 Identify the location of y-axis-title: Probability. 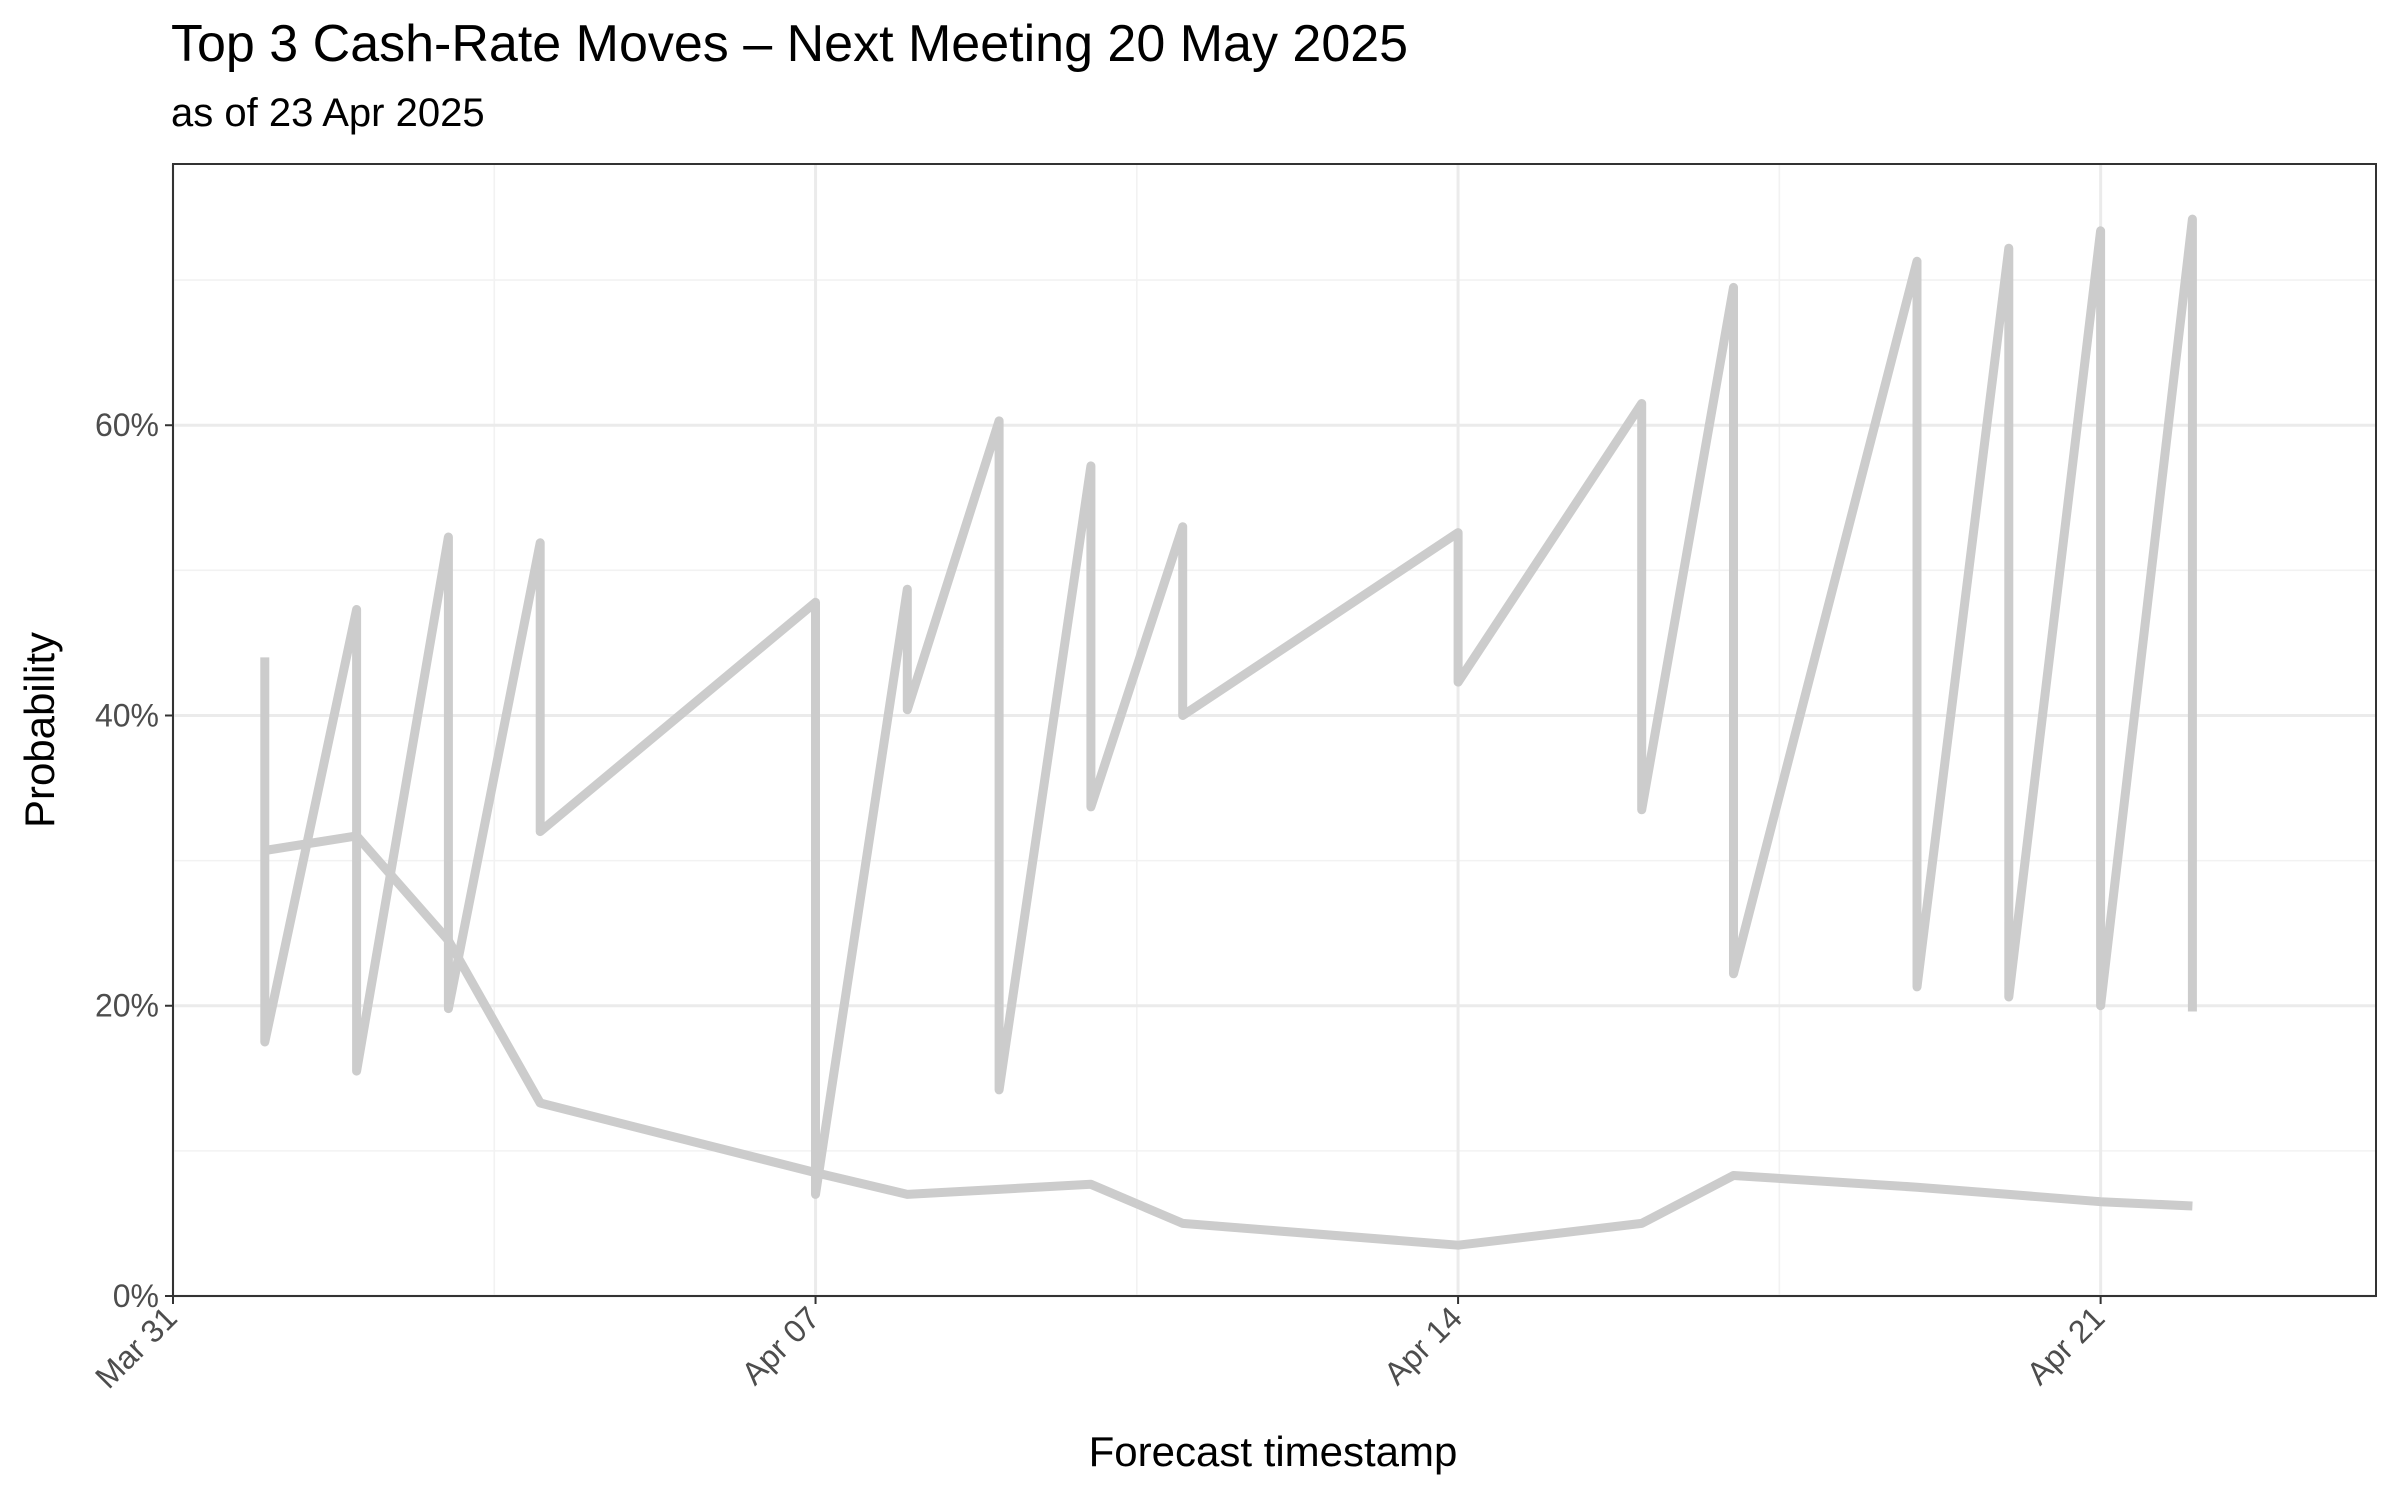
(39, 730).